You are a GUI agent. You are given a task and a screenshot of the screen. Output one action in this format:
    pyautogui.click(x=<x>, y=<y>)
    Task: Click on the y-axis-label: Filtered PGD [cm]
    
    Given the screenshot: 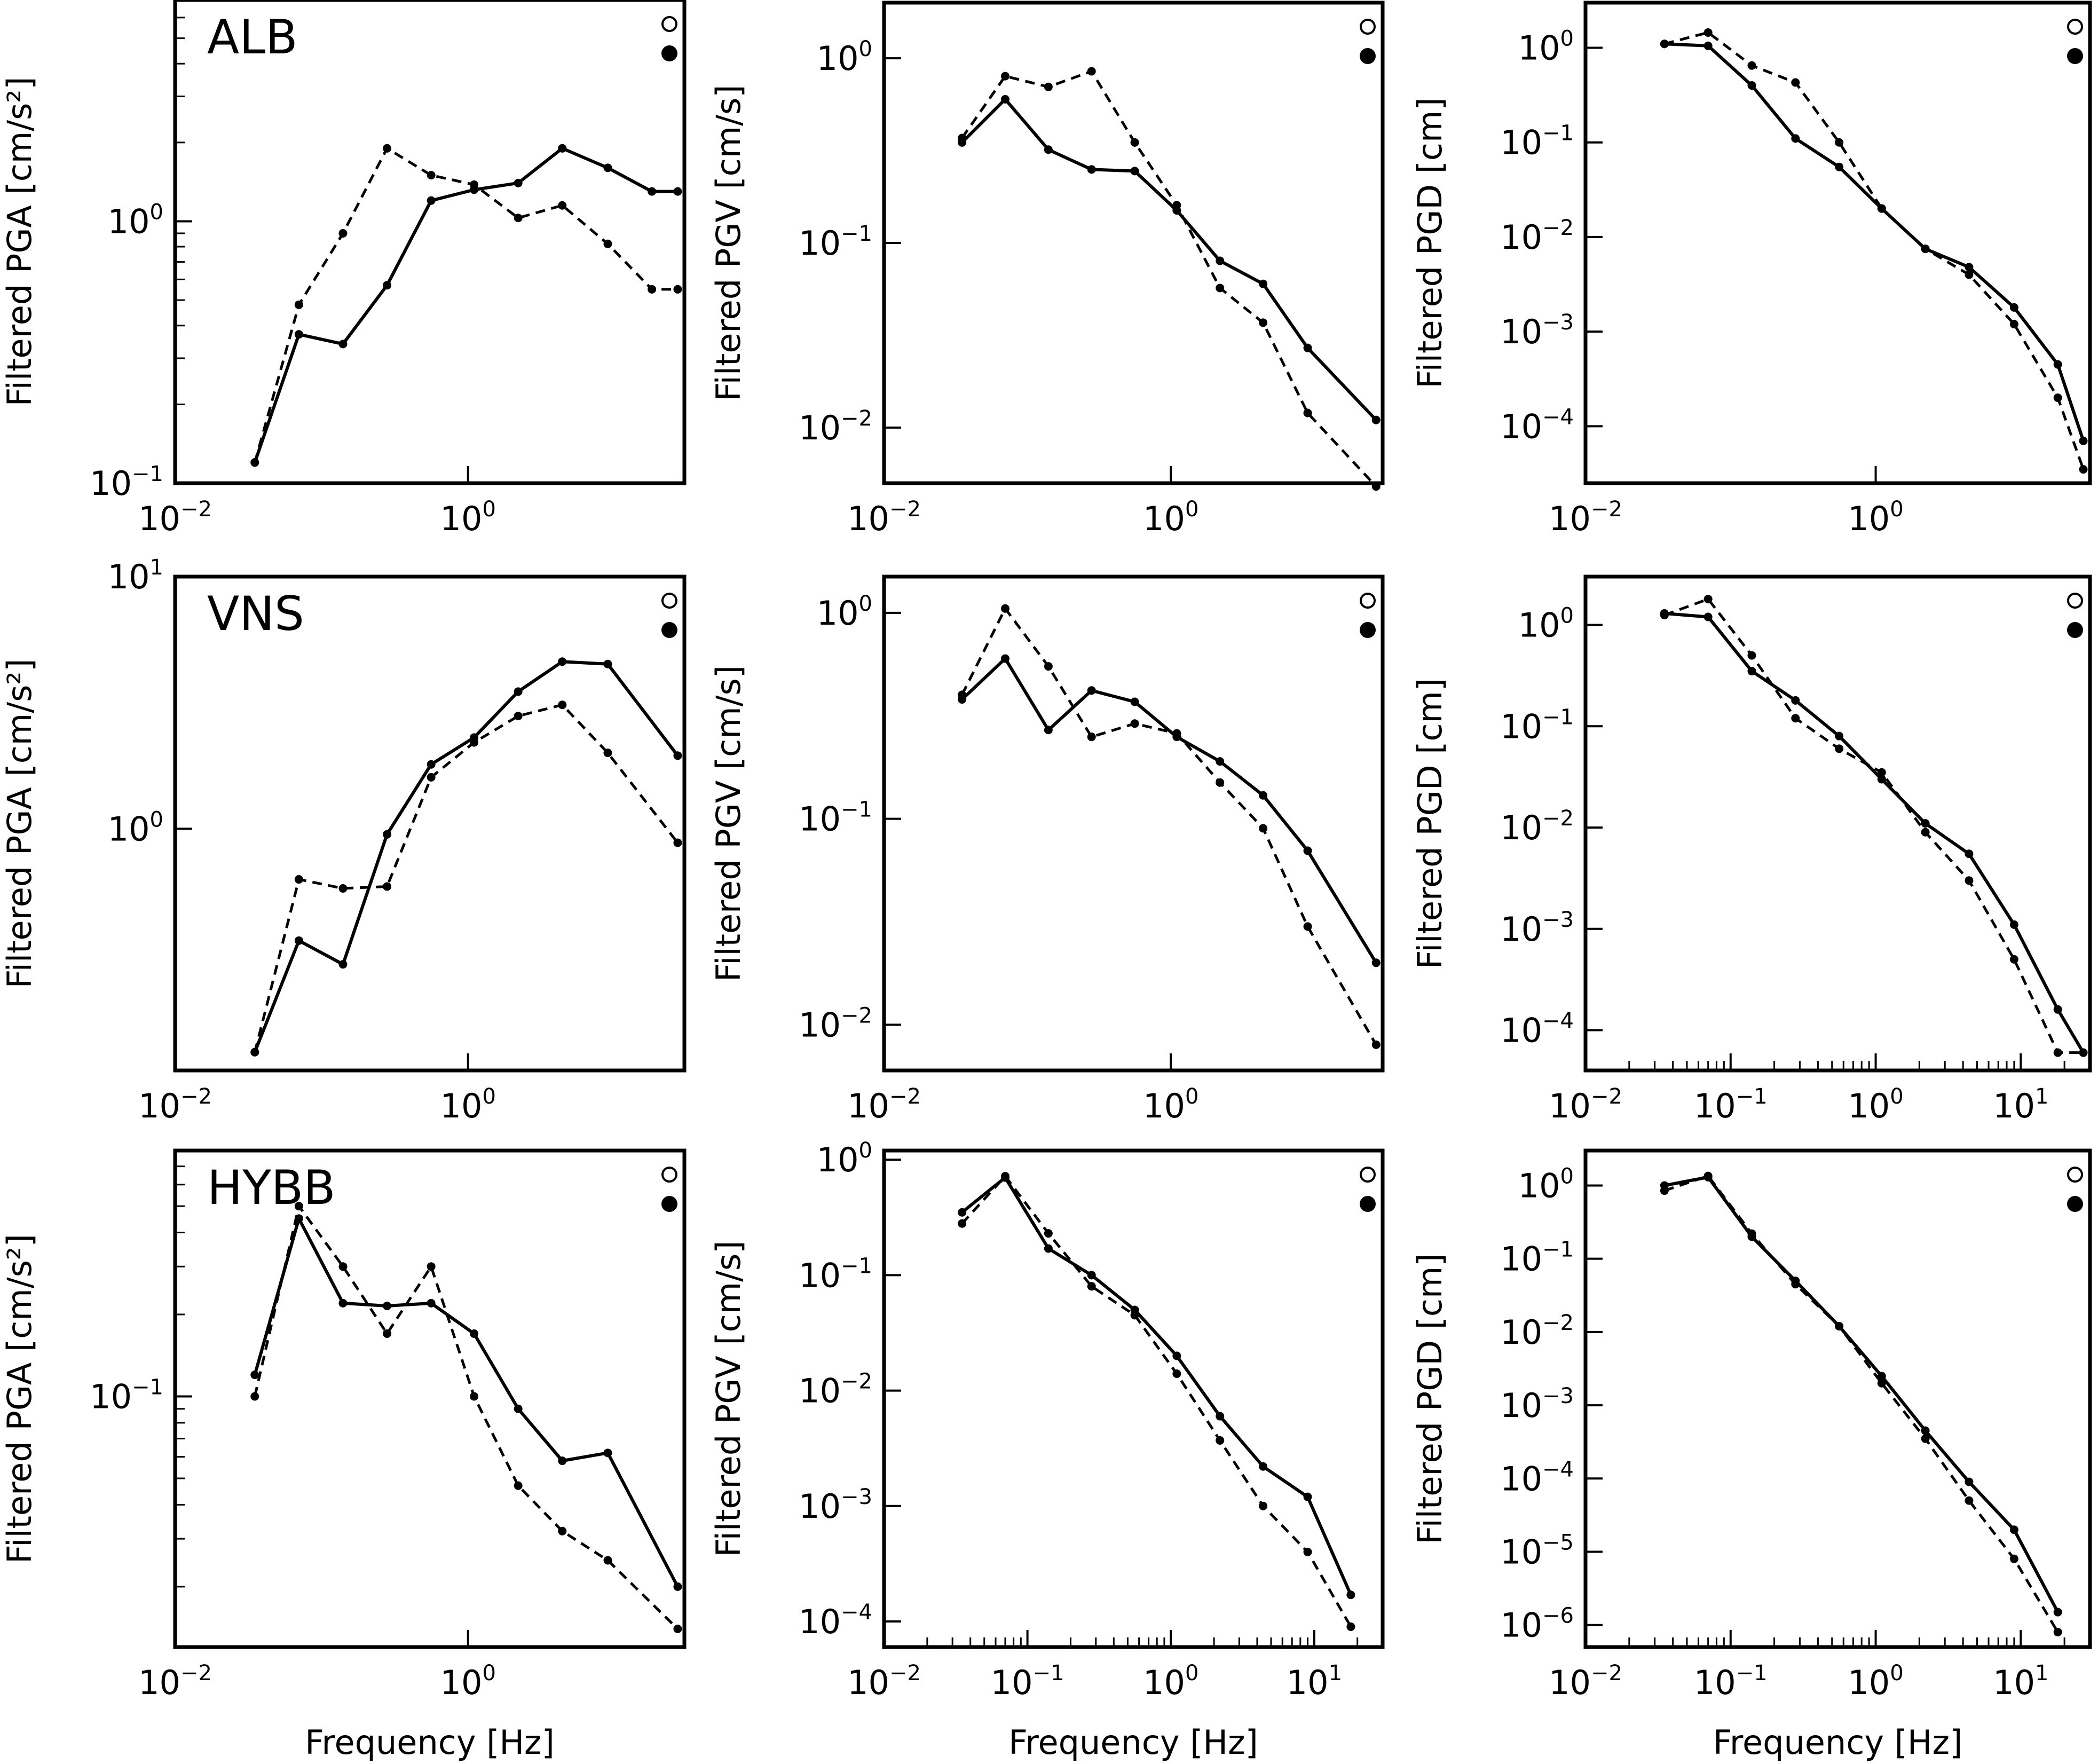 What is the action you would take?
    pyautogui.click(x=1429, y=243)
    